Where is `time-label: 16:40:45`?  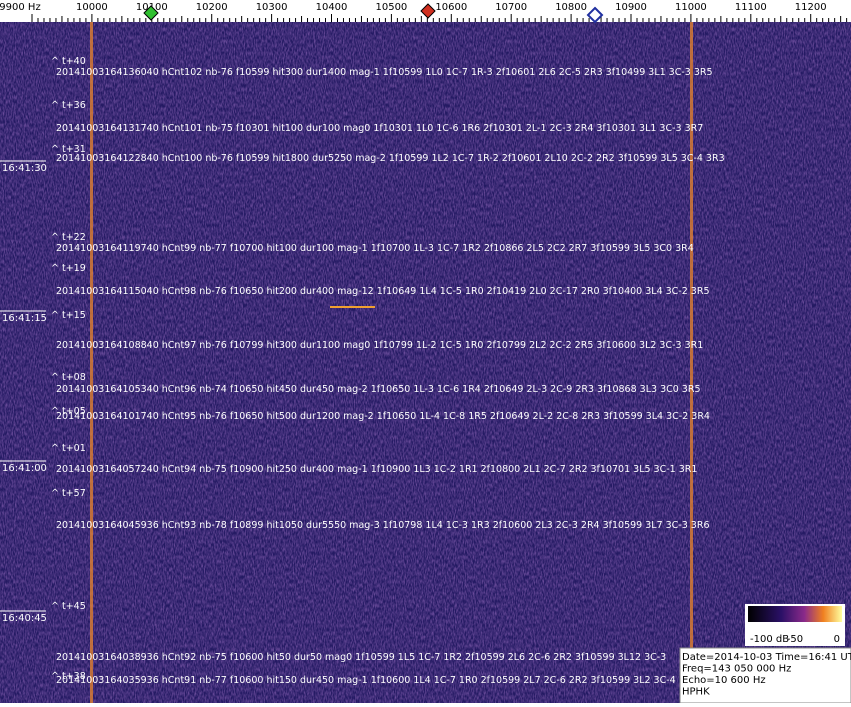
time-label: 16:40:45 is located at coordinates (24, 618).